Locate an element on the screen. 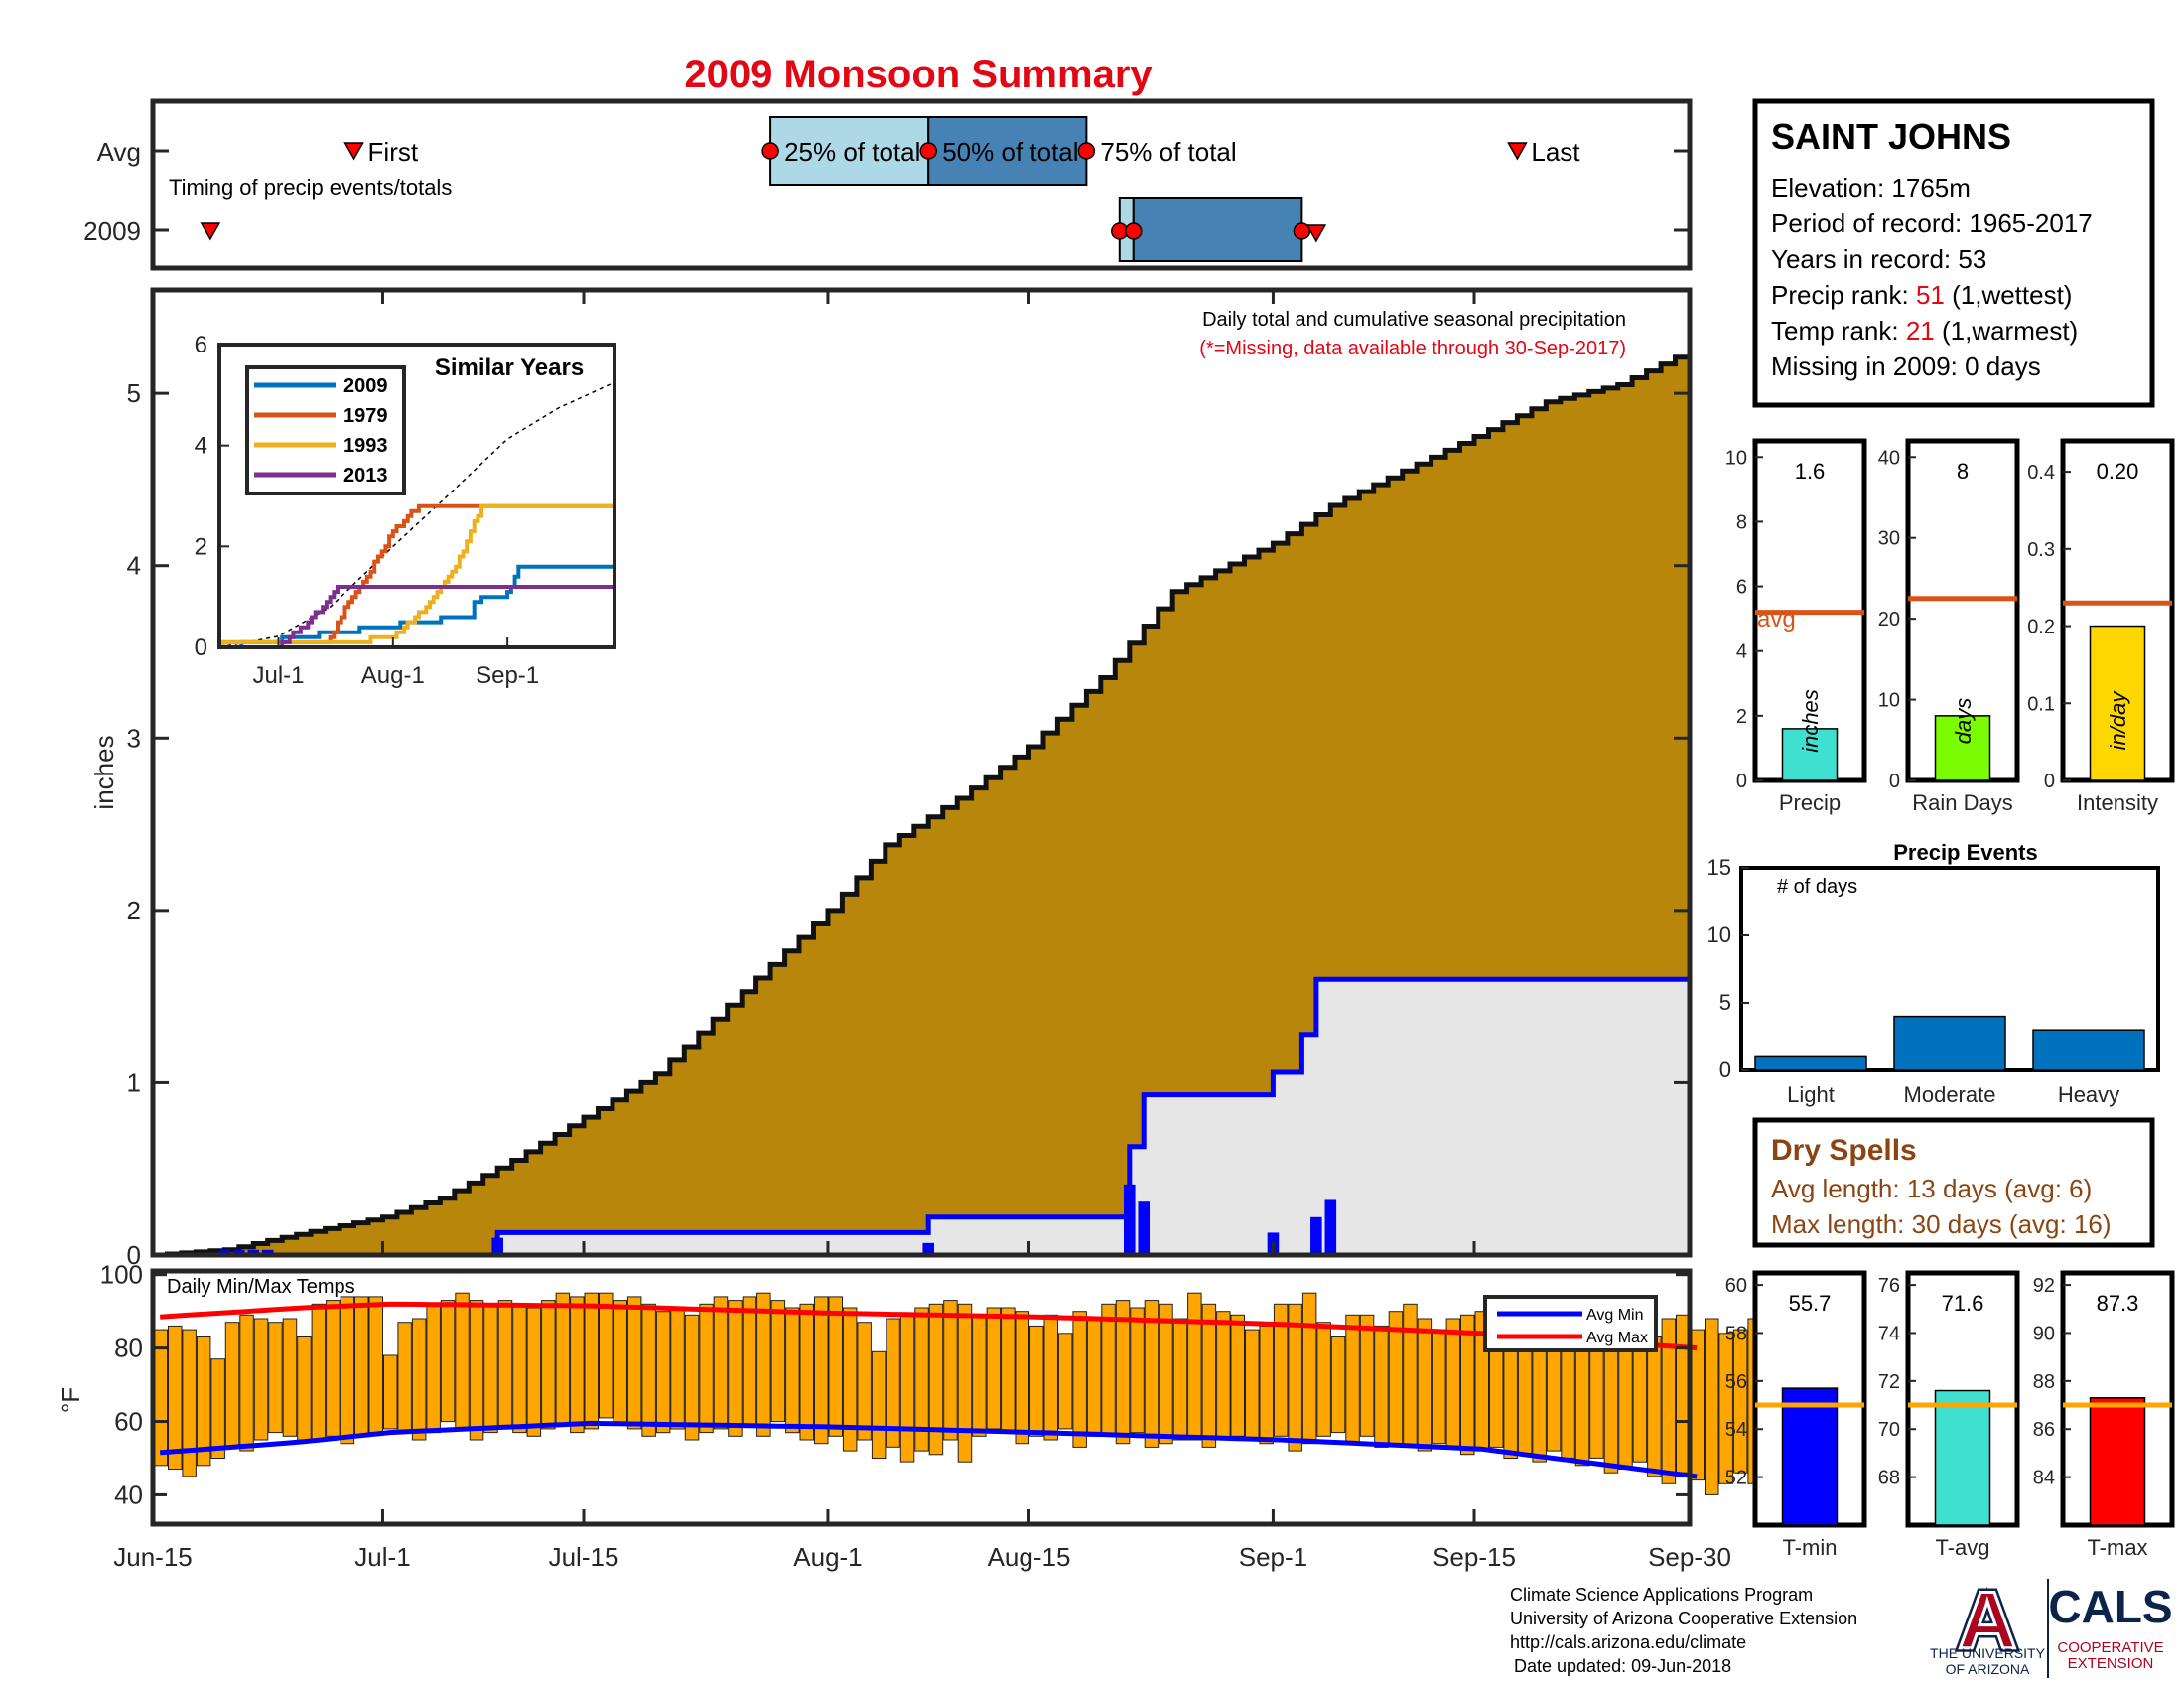 Image resolution: width=2184 pixels, height=1688 pixels. x-tick-label: Sep-1 is located at coordinates (1273, 1557).